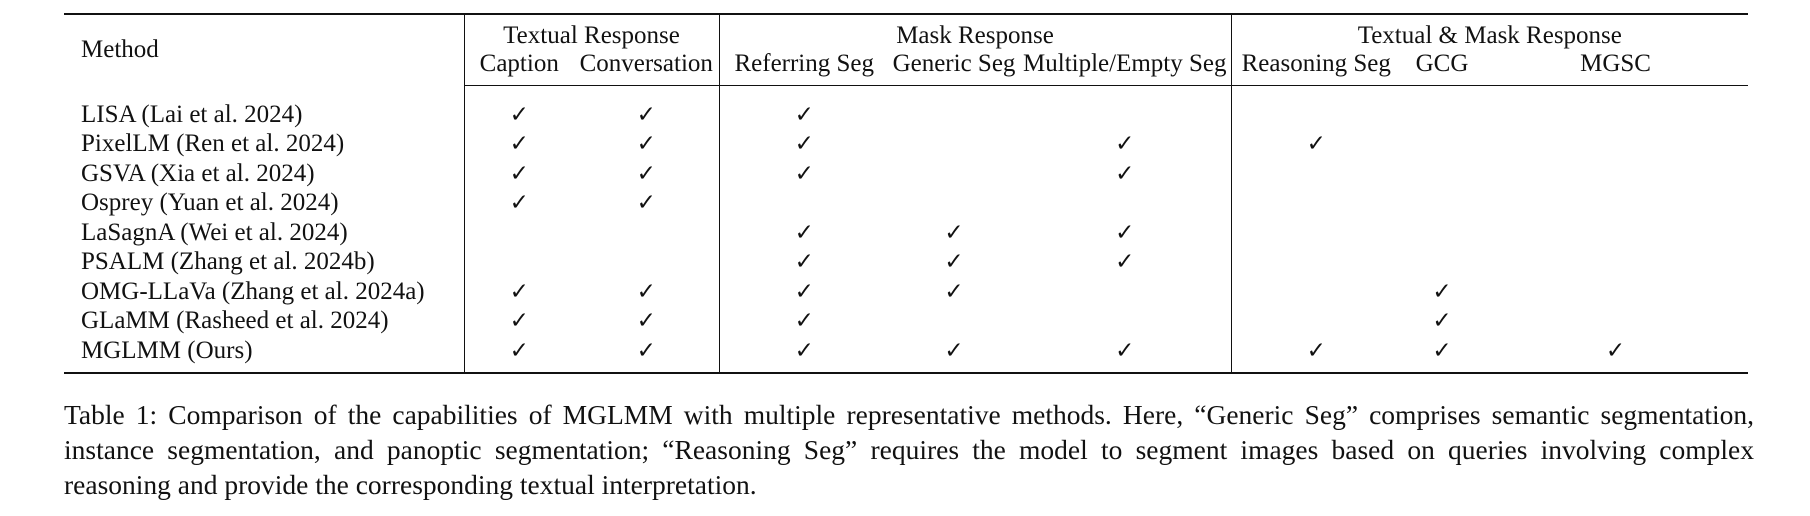 The width and height of the screenshot is (1810, 516). I want to click on method-name: OMG-LLaVa (Zhang et al. 2024a), so click(253, 291).